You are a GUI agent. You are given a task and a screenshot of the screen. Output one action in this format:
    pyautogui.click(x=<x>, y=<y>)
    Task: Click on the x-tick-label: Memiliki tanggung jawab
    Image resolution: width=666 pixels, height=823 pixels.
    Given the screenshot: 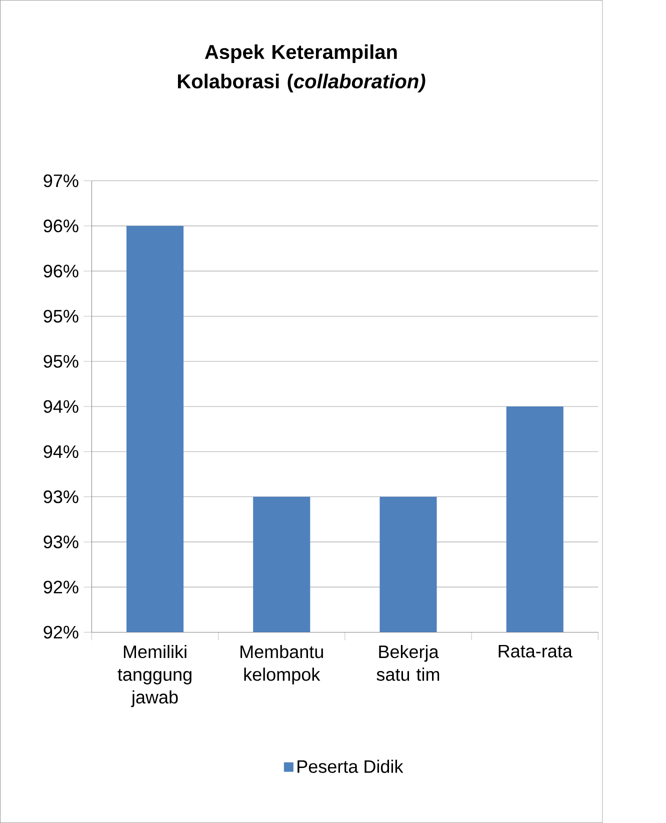 What is the action you would take?
    pyautogui.click(x=155, y=676)
    